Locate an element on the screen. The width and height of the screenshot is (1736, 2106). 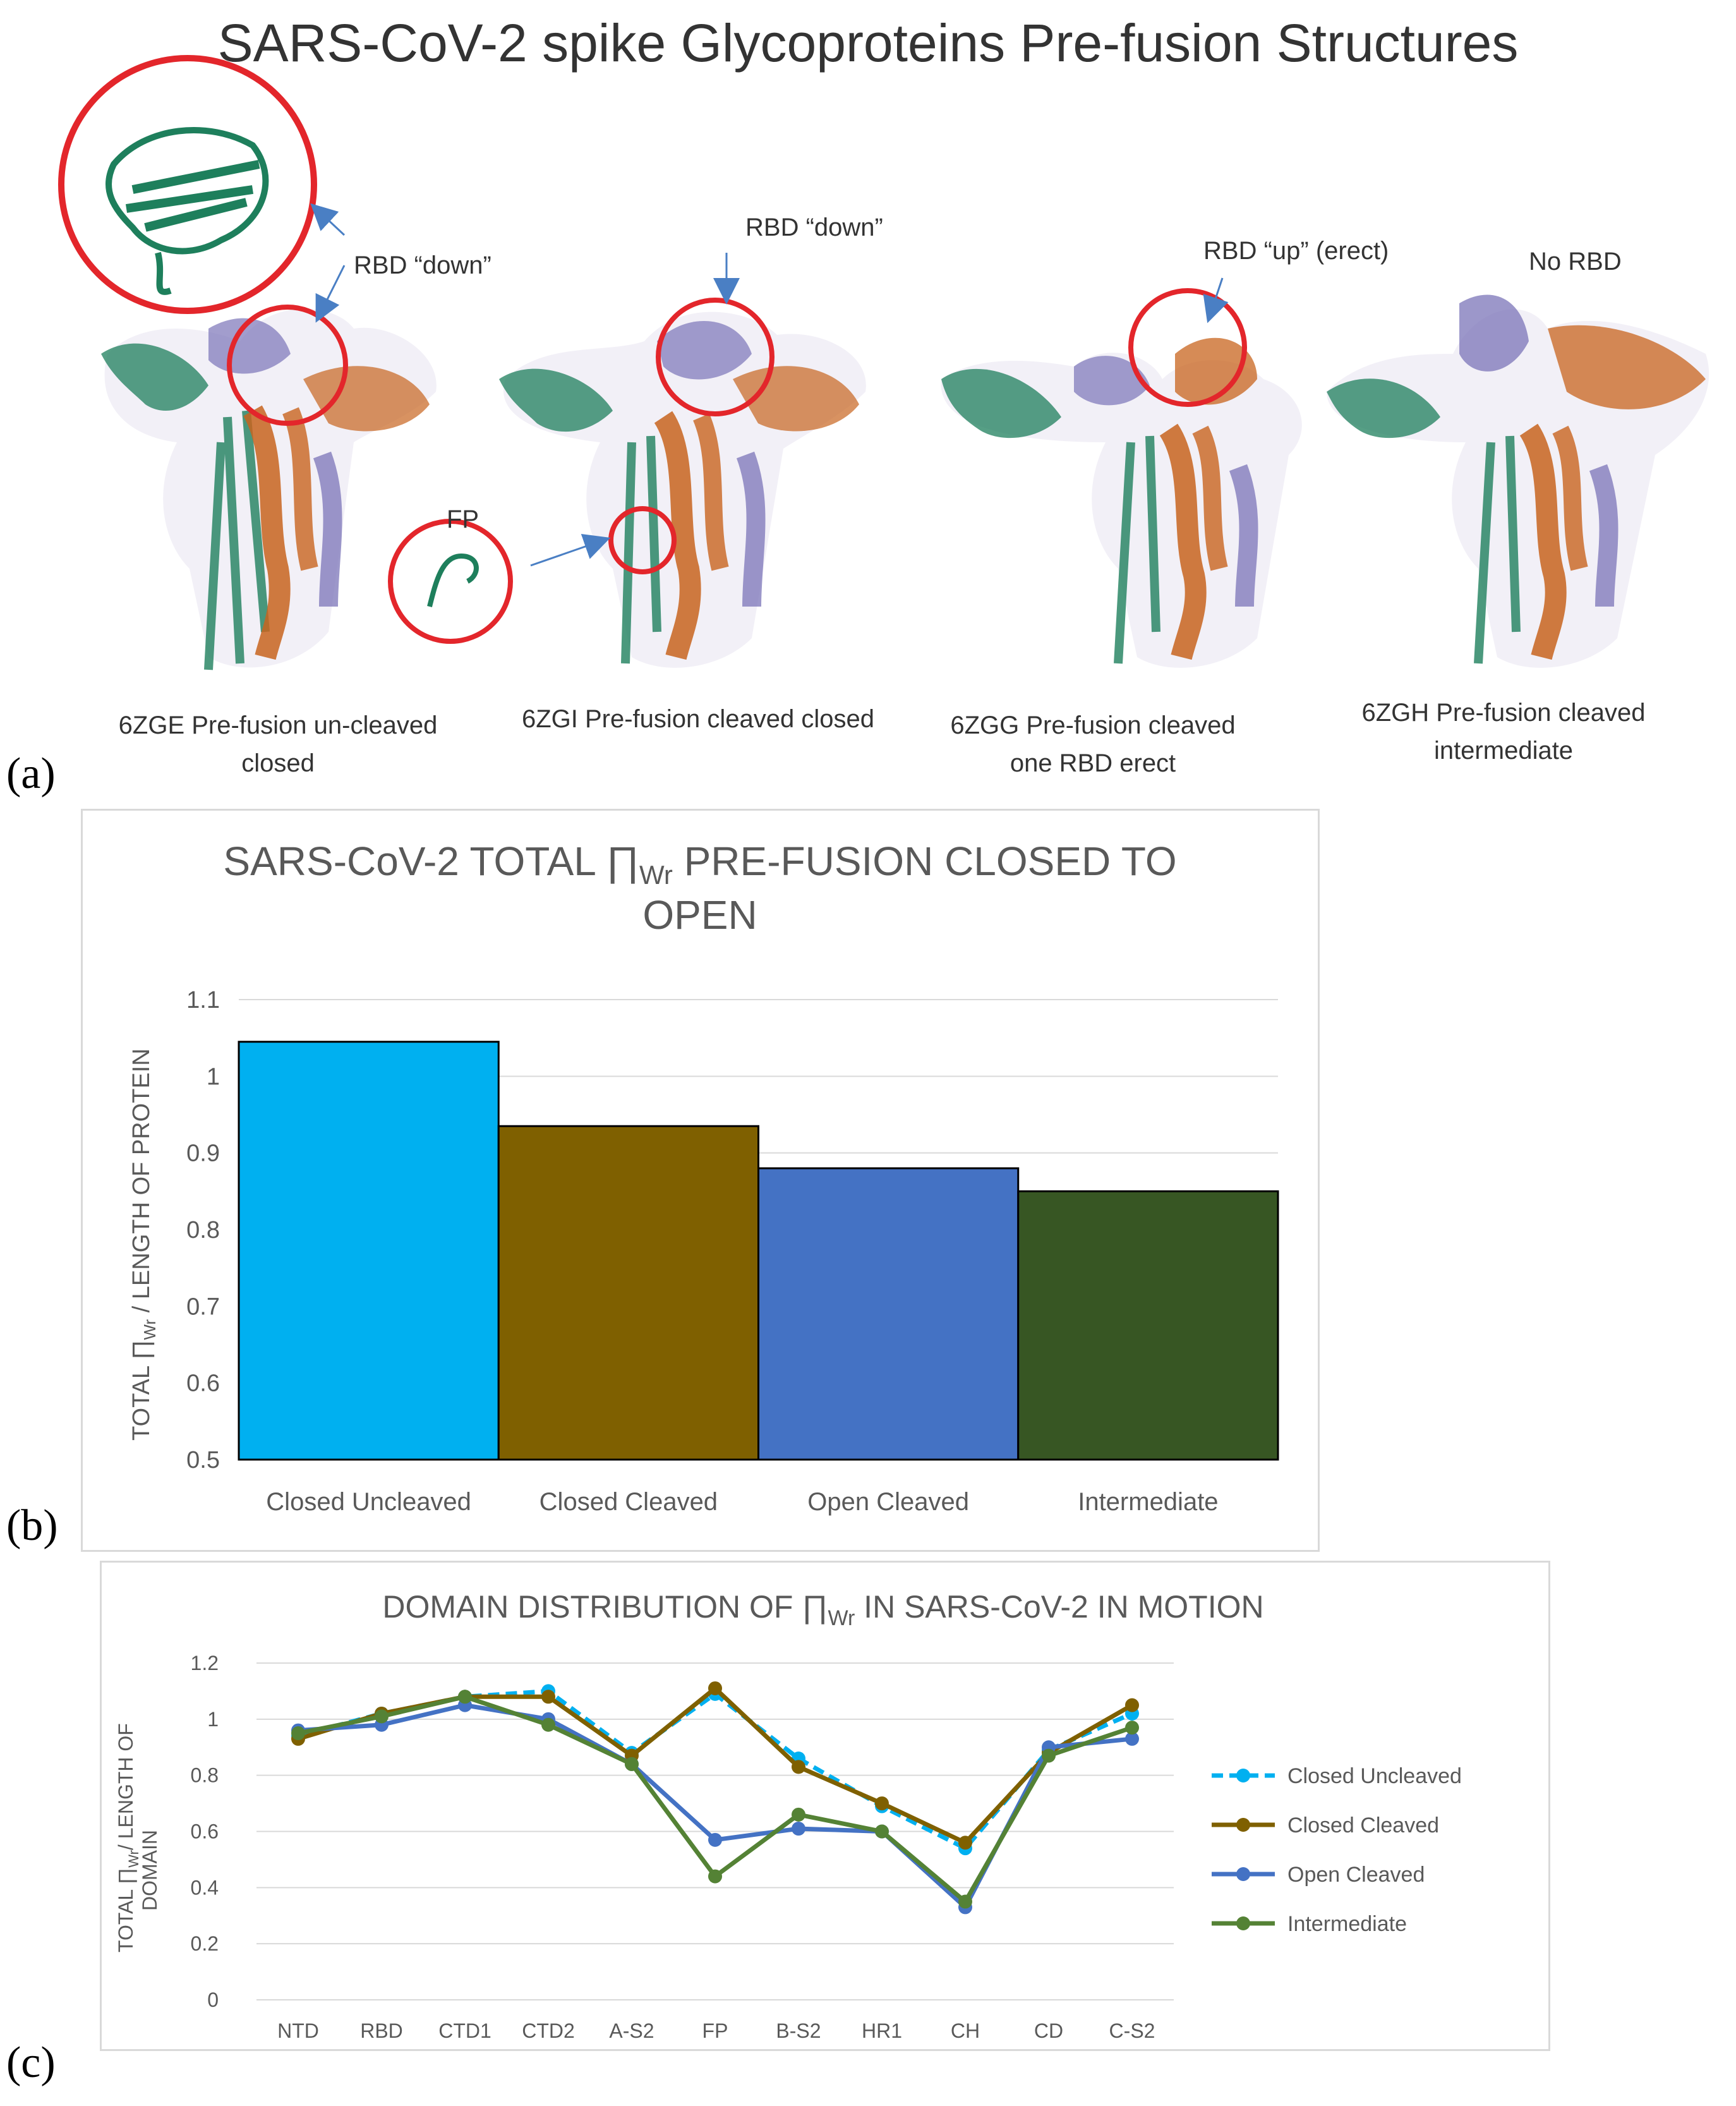
line-x-tick-label: FP is located at coordinates (715, 2030).